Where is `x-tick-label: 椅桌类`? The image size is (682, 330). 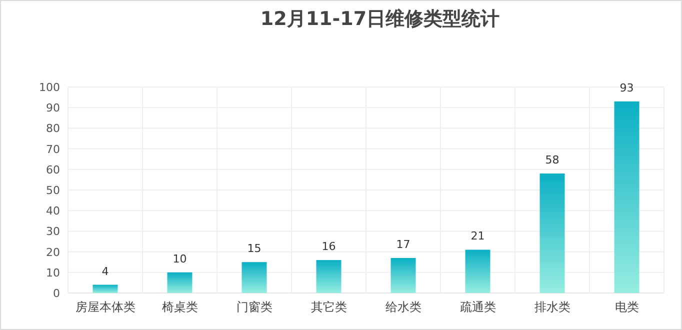 x-tick-label: 椅桌类 is located at coordinates (180, 307).